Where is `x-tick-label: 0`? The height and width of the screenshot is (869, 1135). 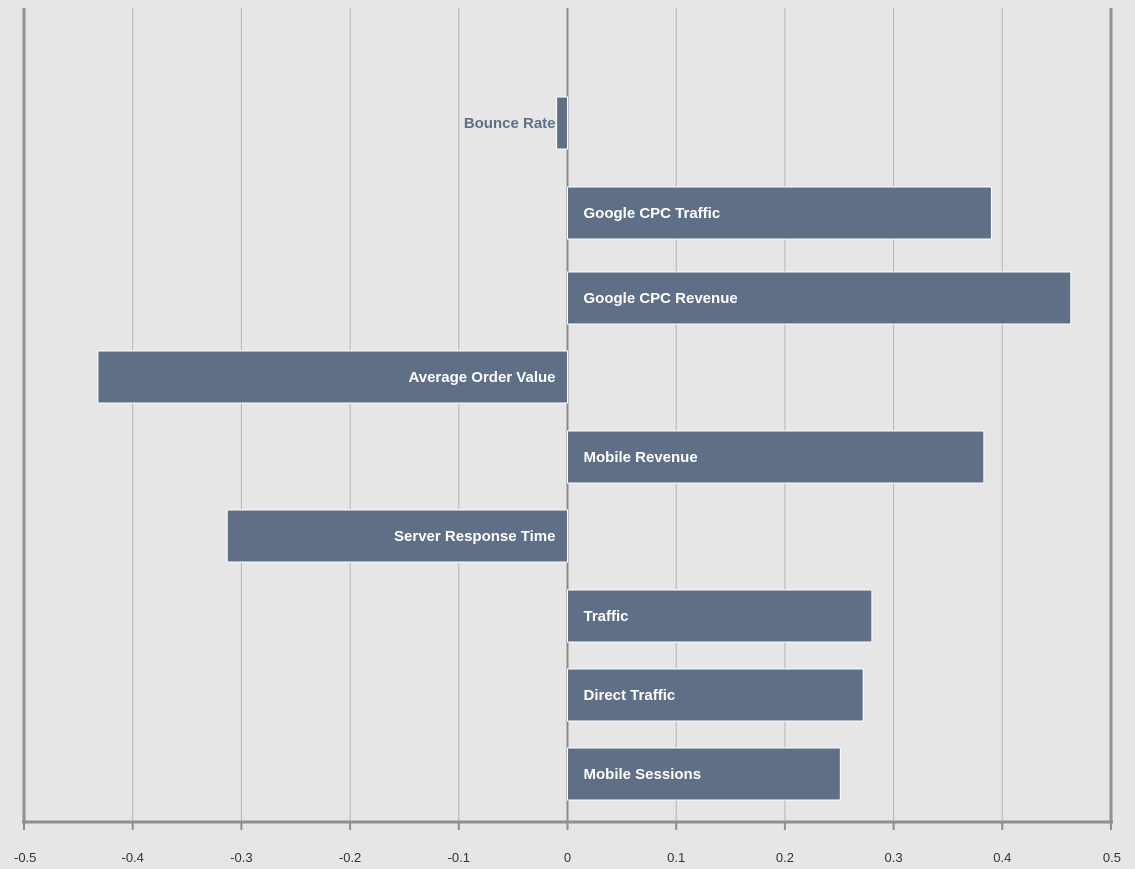 x-tick-label: 0 is located at coordinates (567, 857).